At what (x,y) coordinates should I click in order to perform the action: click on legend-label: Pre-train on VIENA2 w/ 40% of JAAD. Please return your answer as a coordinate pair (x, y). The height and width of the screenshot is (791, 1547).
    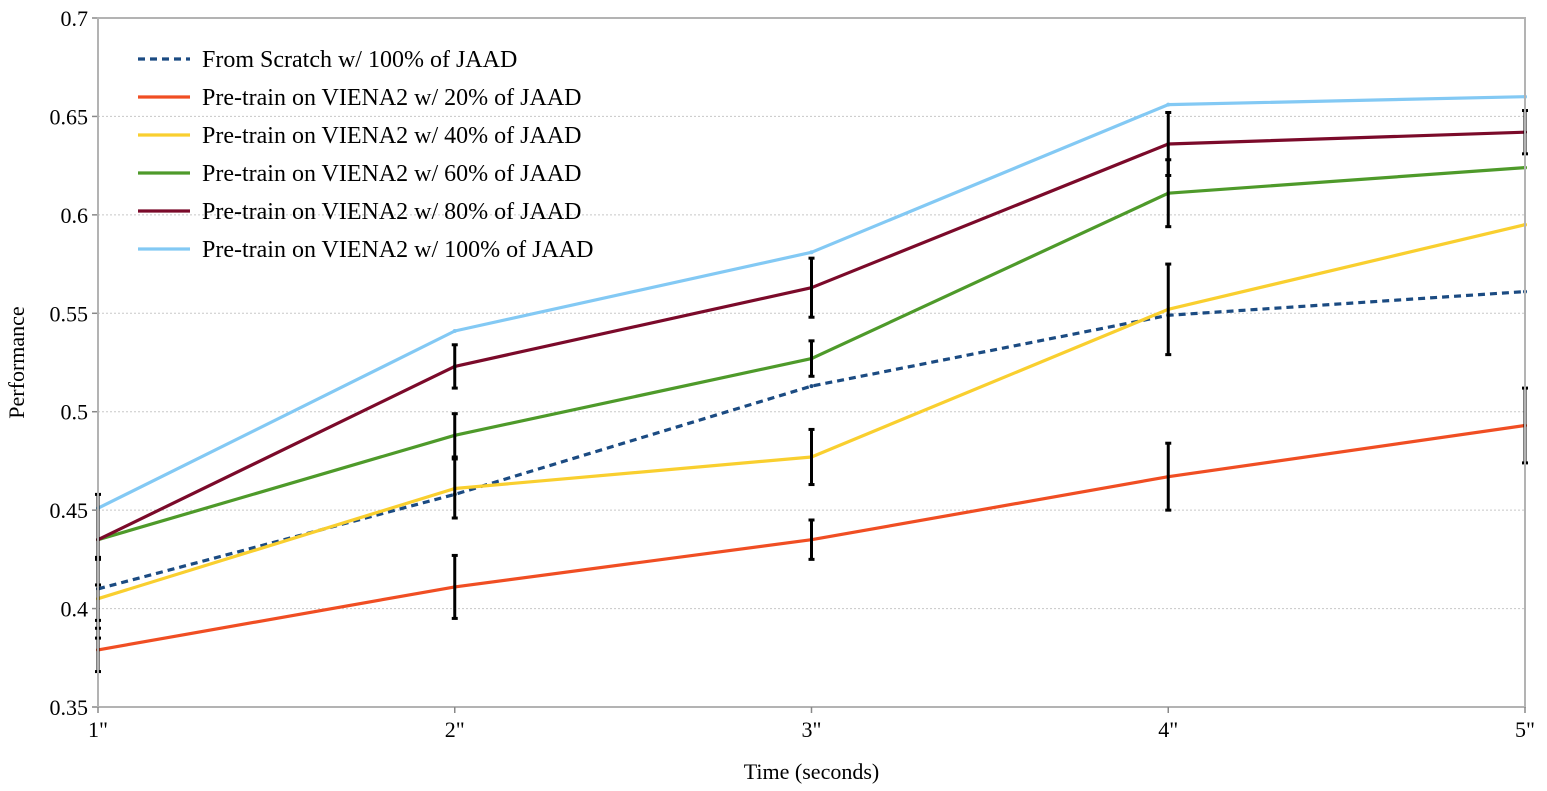
    Looking at the image, I should click on (392, 136).